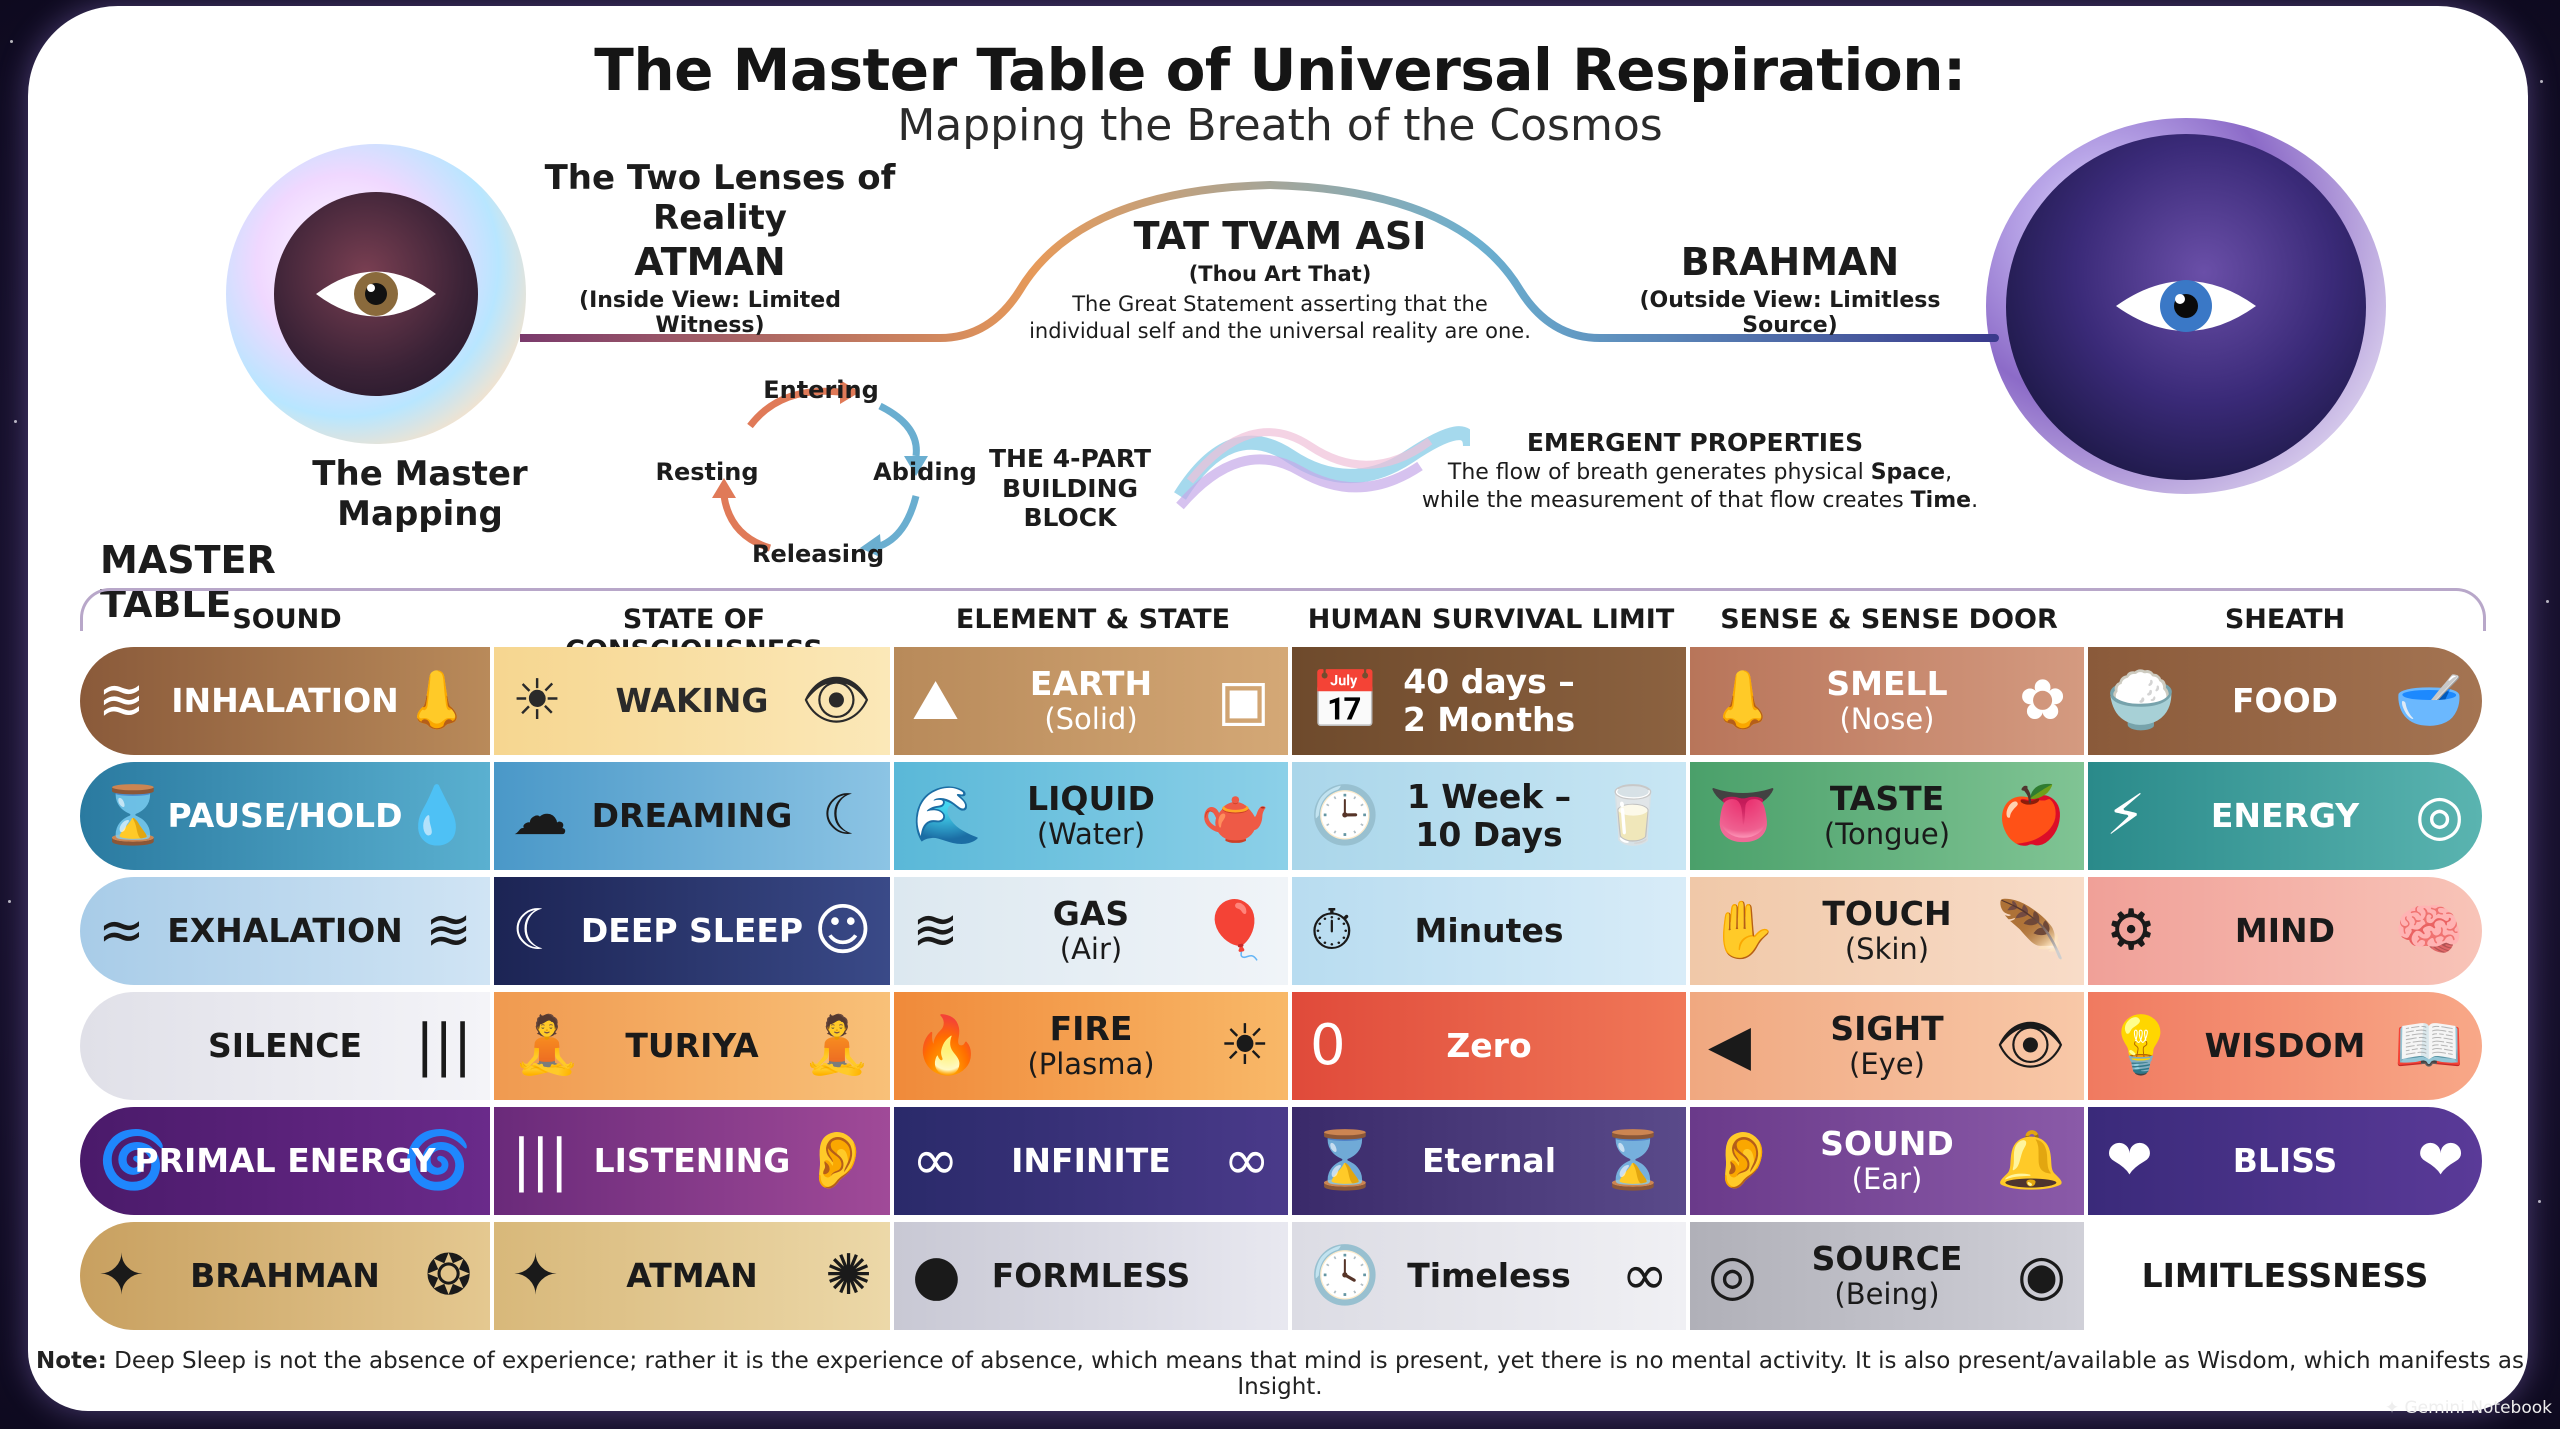 The image size is (2560, 1429). What do you see at coordinates (1949, 472) in the screenshot?
I see `emergent-line-1c: ,` at bounding box center [1949, 472].